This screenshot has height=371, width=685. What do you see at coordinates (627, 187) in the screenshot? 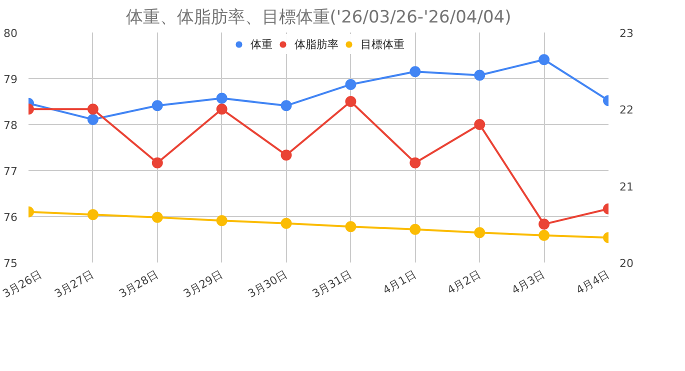
I see `y2-tick-label: 21` at bounding box center [627, 187].